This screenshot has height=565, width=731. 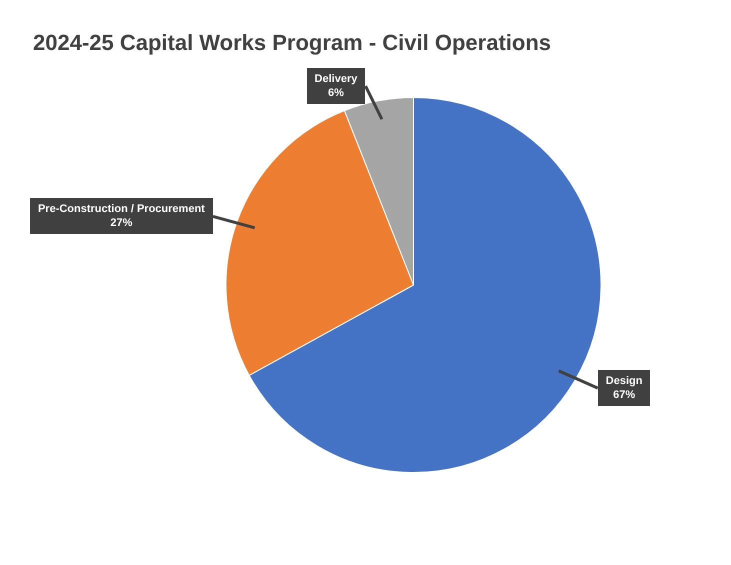 What do you see at coordinates (624, 381) in the screenshot?
I see `slice-label: Design` at bounding box center [624, 381].